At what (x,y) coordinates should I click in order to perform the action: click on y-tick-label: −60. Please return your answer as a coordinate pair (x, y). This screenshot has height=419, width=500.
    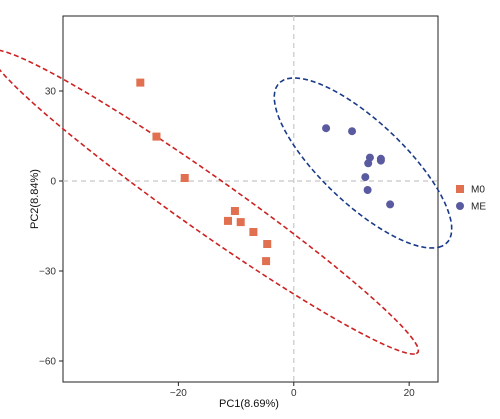
    Looking at the image, I should click on (47, 362).